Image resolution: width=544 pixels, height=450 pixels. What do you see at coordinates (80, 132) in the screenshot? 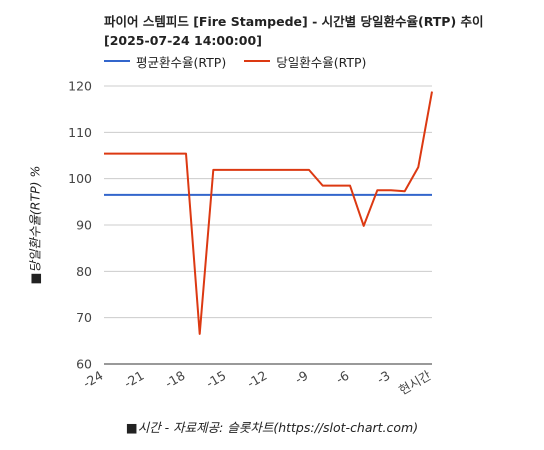
I see `y-tick-label-110: 110` at bounding box center [80, 132].